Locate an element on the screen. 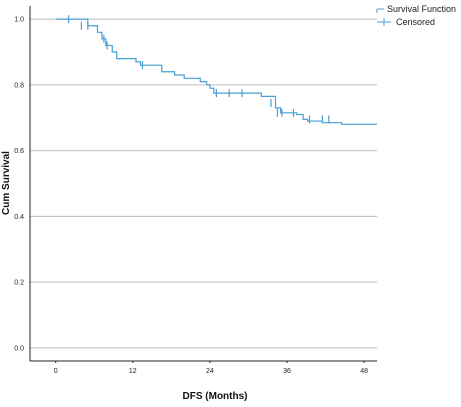 The width and height of the screenshot is (461, 407). x-tick-label: 0 is located at coordinates (56, 371).